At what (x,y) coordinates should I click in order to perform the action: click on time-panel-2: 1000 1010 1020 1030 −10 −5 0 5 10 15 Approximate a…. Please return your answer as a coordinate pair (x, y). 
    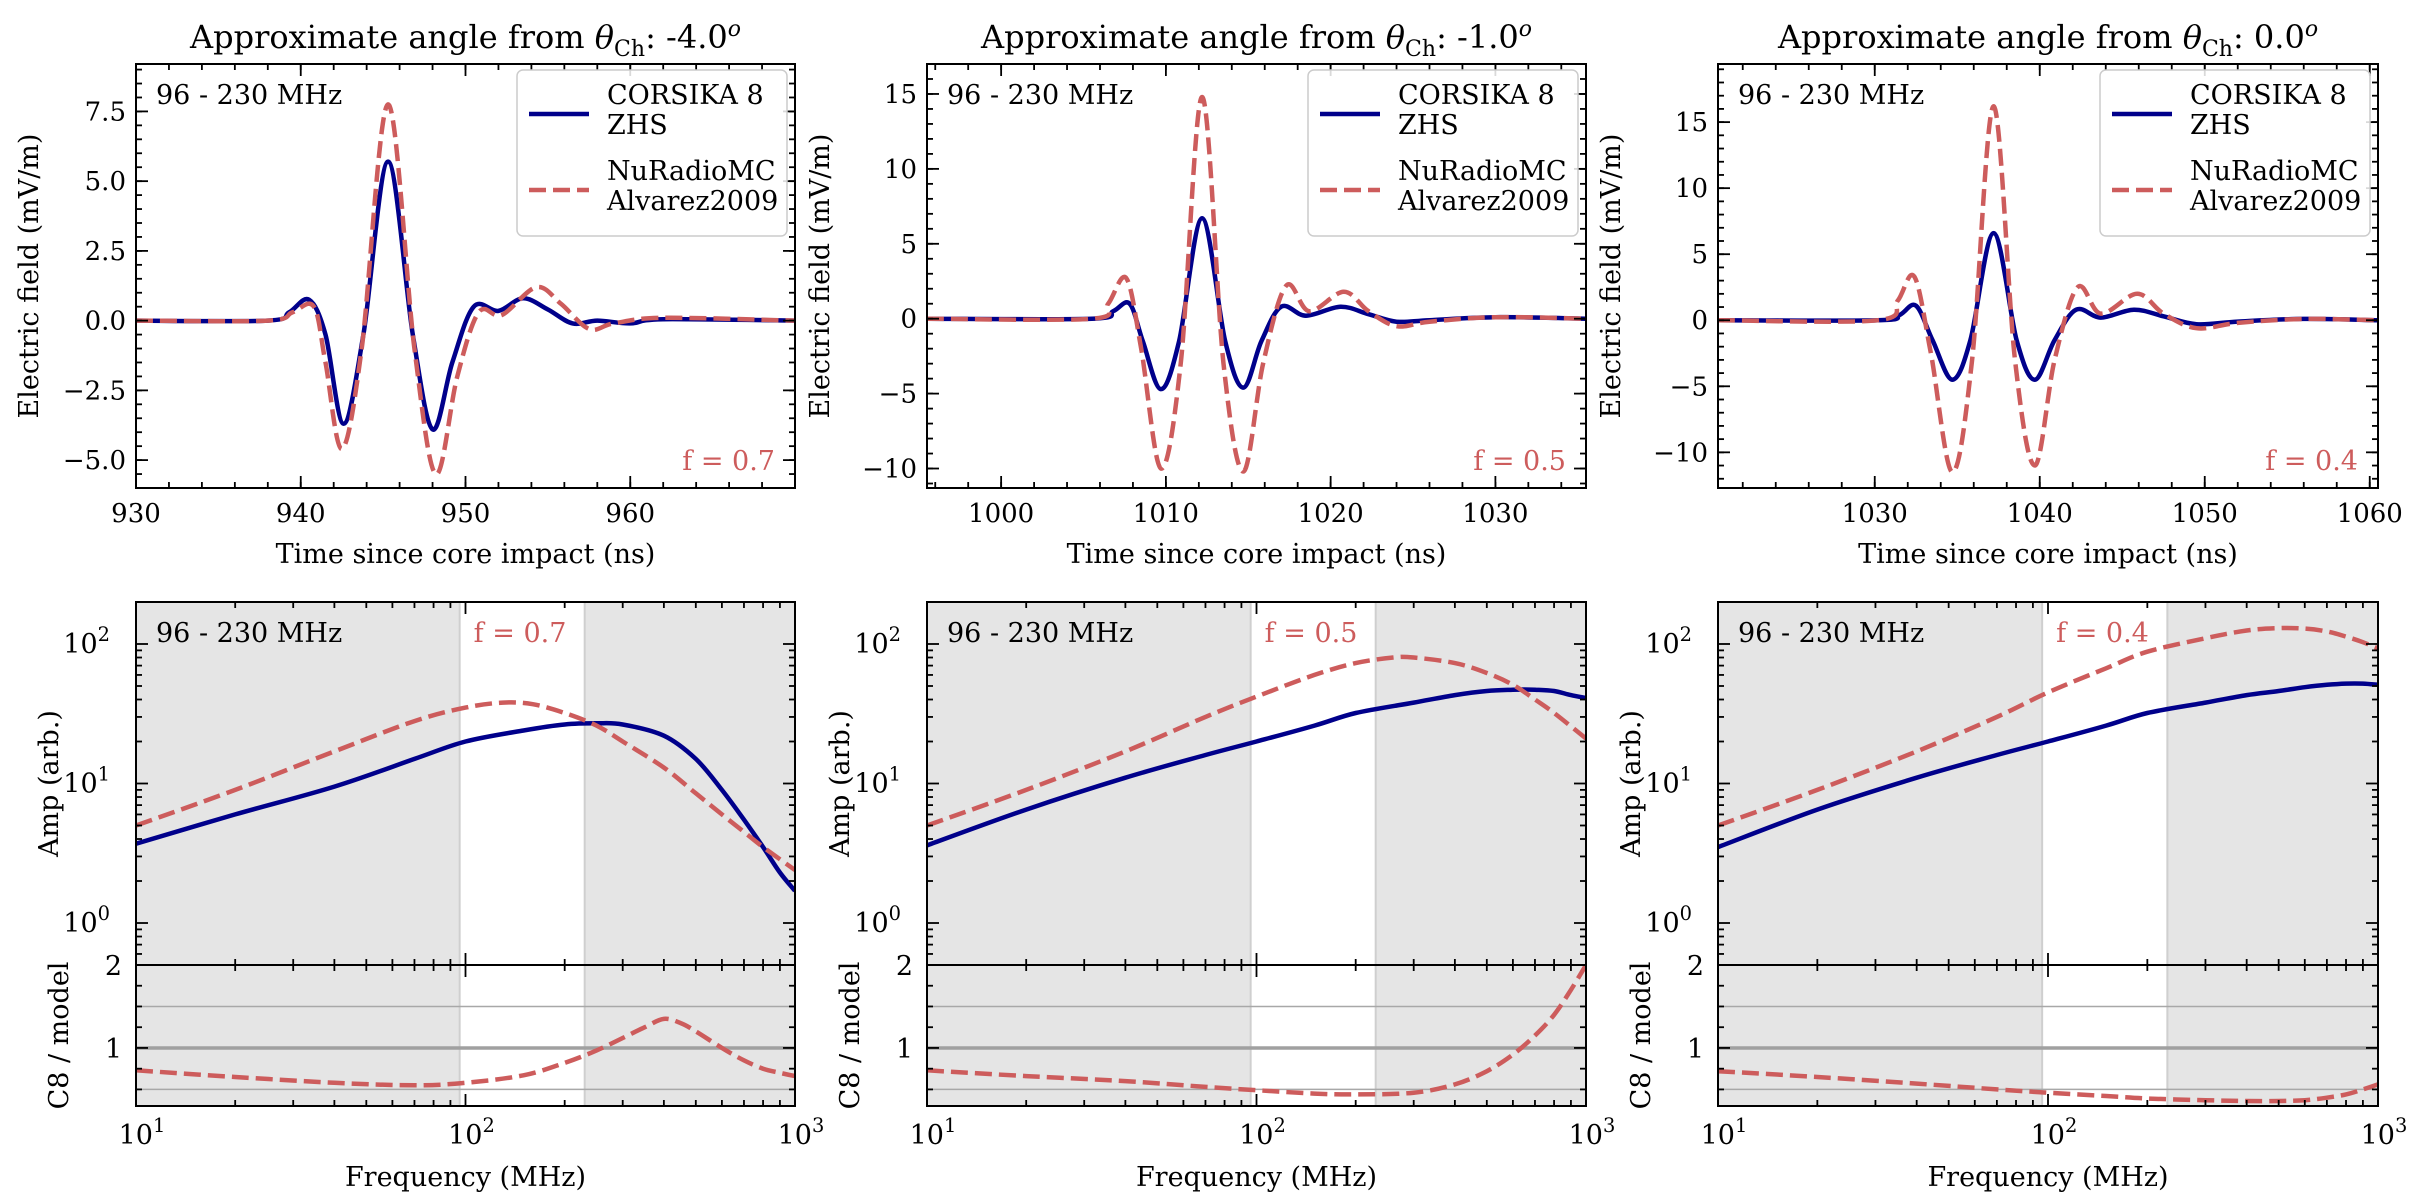
    Looking at the image, I should click on (1196, 293).